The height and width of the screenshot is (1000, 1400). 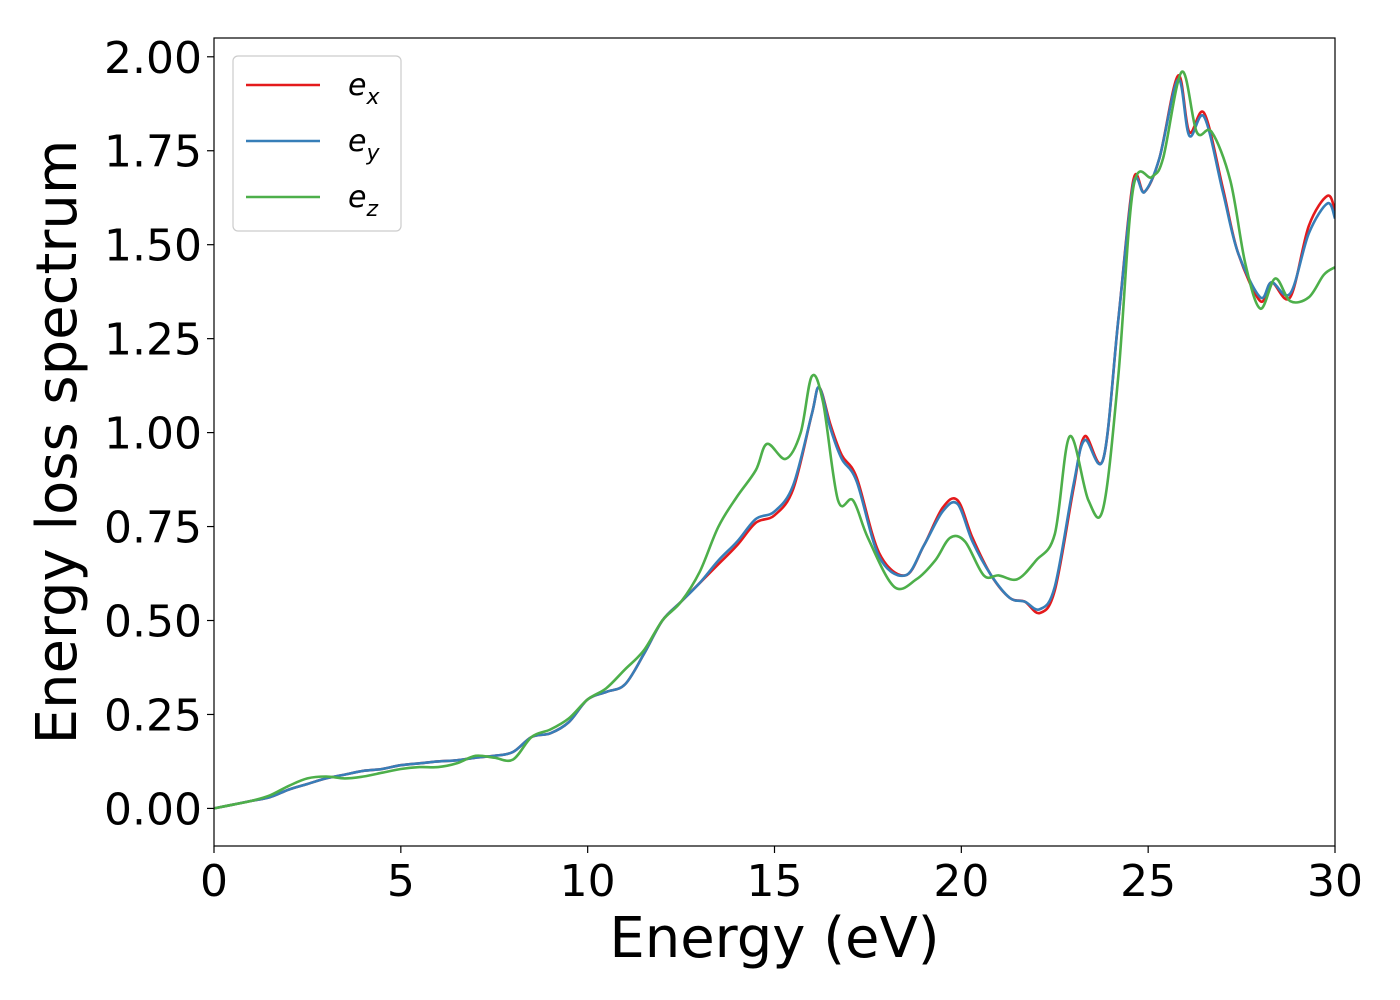 What do you see at coordinates (153, 340) in the screenshot?
I see `y-tick-label: 1.25` at bounding box center [153, 340].